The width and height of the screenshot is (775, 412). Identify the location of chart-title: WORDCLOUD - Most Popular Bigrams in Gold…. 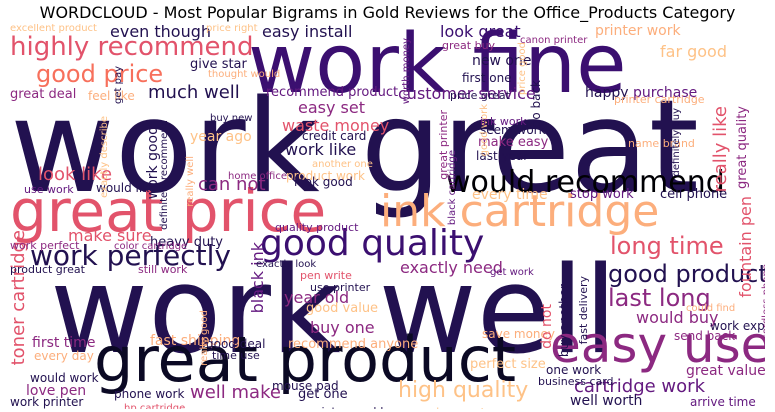
(387, 12).